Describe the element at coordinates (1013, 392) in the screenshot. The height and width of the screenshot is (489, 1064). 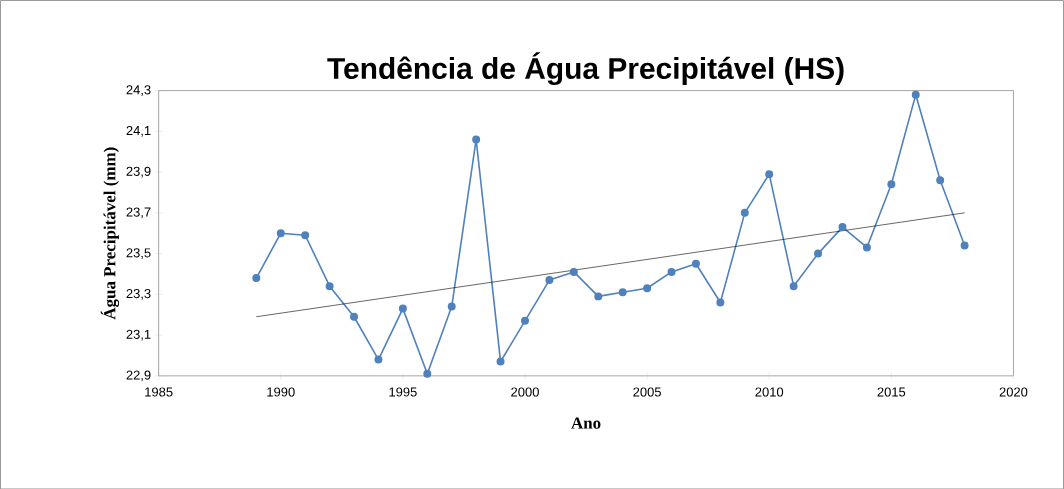
I see `x-tick-label: 2020` at that location.